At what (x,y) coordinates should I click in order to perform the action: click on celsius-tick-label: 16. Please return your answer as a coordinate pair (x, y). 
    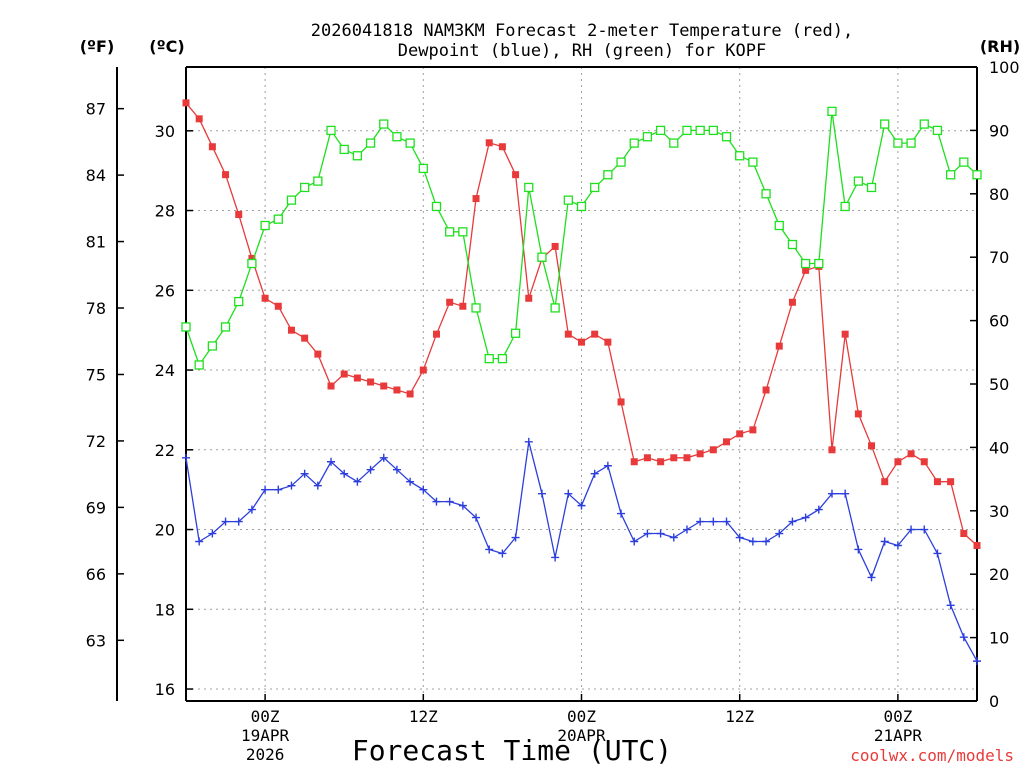
    Looking at the image, I should click on (165, 689).